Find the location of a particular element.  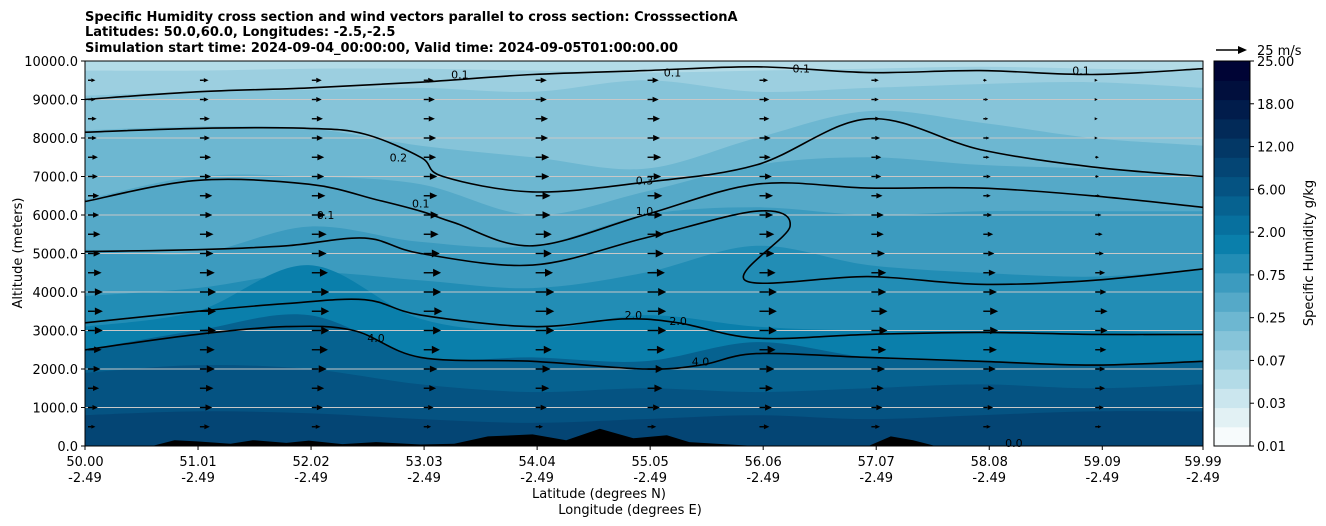

colorbar-tick-label: 25.00 is located at coordinates (1275, 62).